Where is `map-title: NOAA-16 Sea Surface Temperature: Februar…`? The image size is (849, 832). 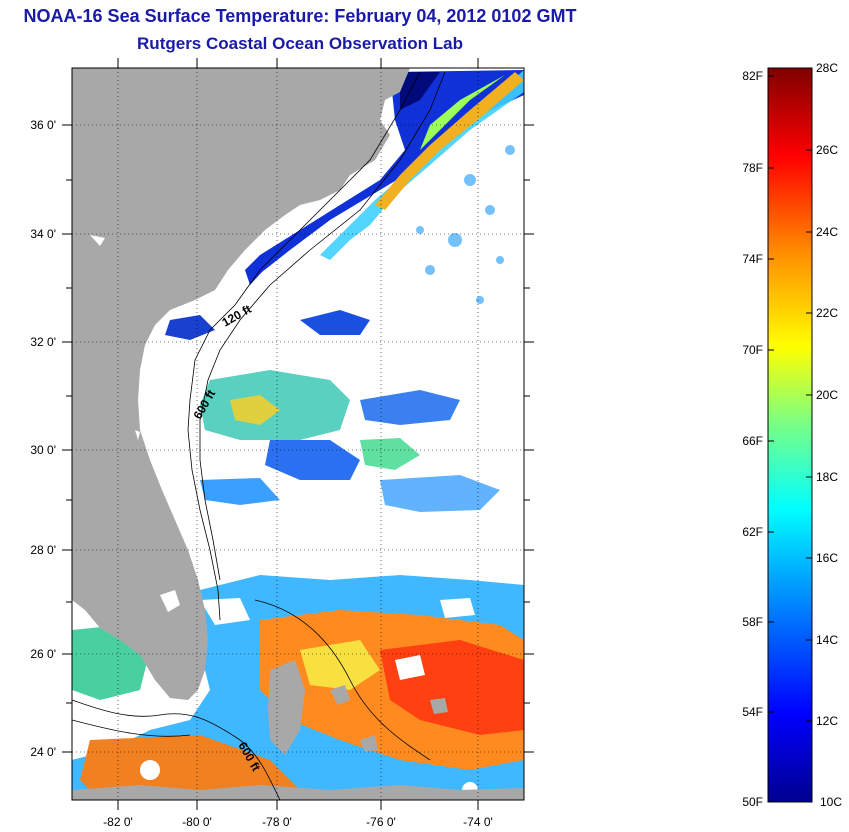 map-title: NOAA-16 Sea Surface Temperature: Februar… is located at coordinates (300, 16).